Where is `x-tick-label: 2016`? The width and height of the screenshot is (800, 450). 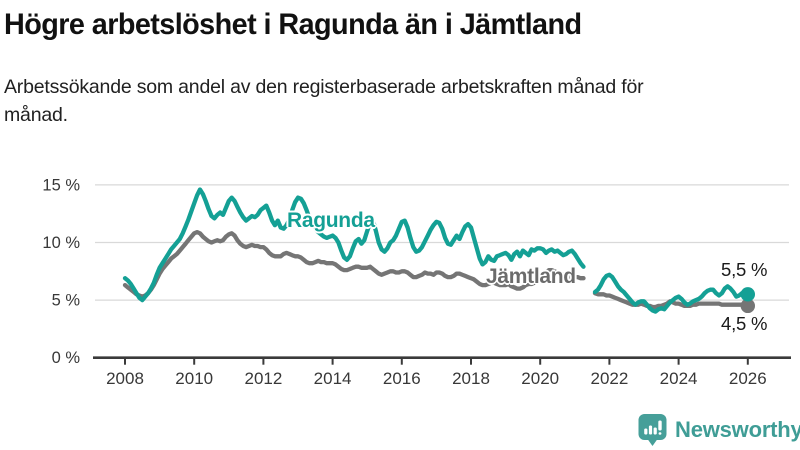 x-tick-label: 2016 is located at coordinates (402, 378).